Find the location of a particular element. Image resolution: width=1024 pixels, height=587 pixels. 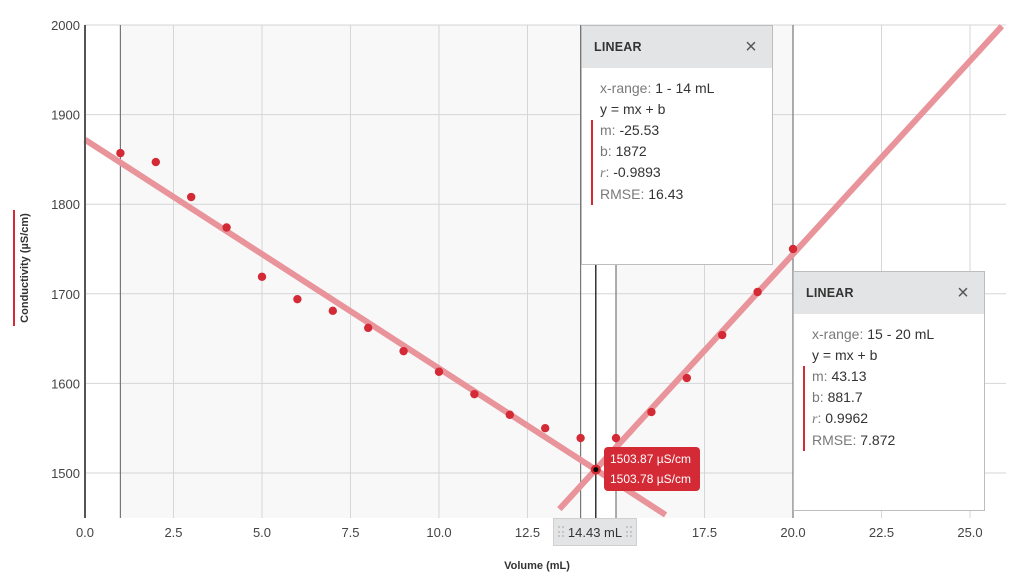

svg-text: 2.5 is located at coordinates (173, 532).